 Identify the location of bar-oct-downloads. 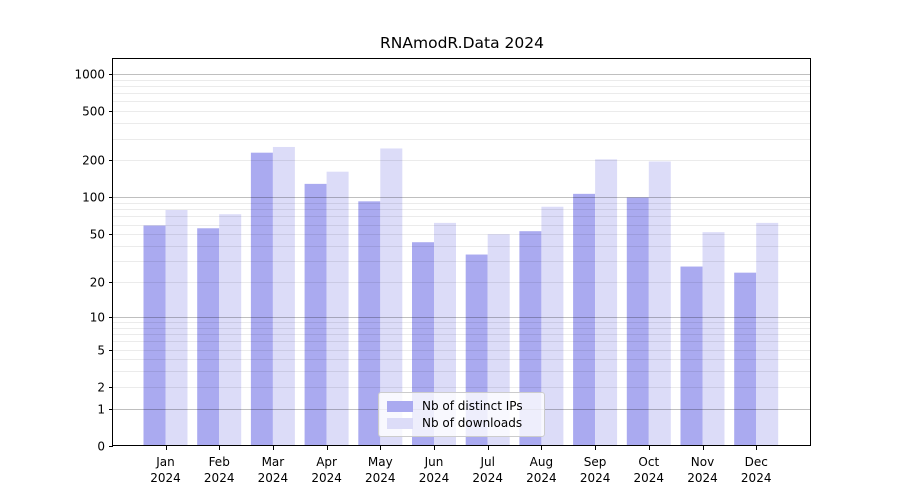
(659, 303).